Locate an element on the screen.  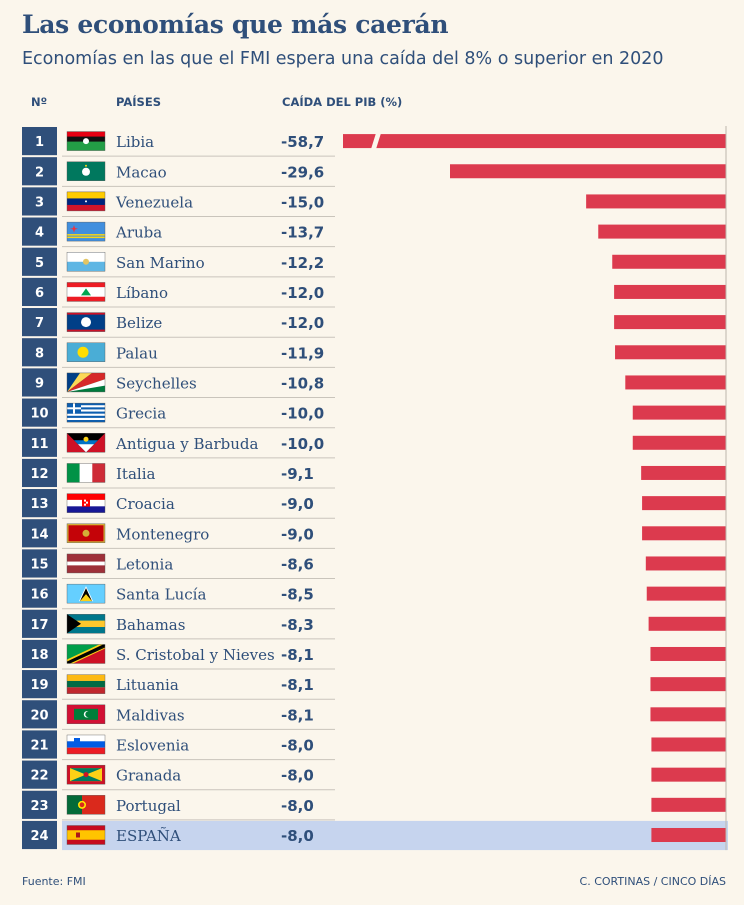
rank-label: 12 is located at coordinates (39, 474).